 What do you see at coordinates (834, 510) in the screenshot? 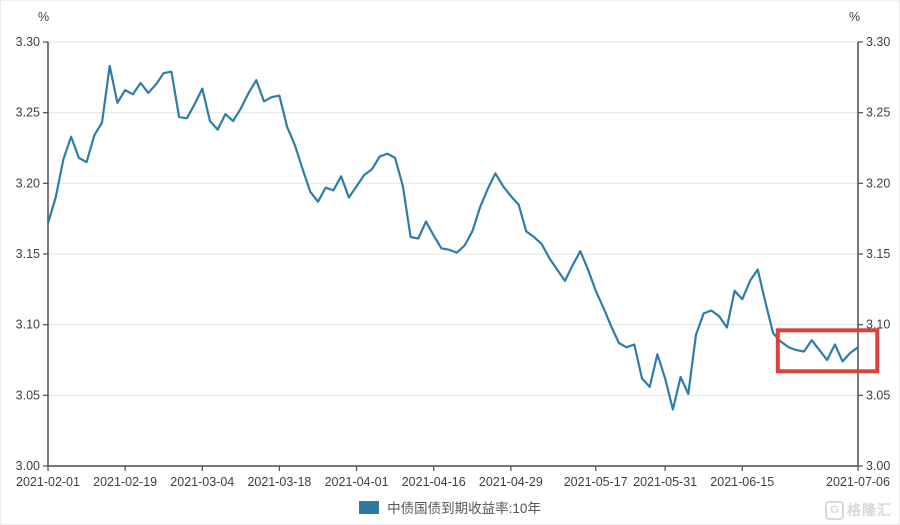
I see `gelonghui-logo-icon: G` at bounding box center [834, 510].